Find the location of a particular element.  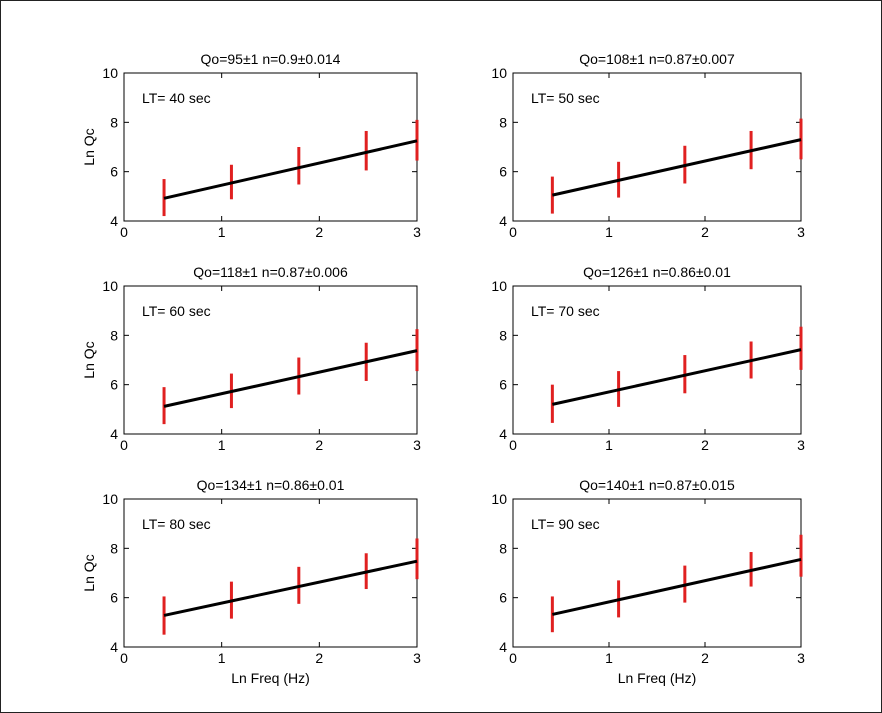

panel-title: Qo=126±1 n=0.86±0.01 is located at coordinates (657, 272).